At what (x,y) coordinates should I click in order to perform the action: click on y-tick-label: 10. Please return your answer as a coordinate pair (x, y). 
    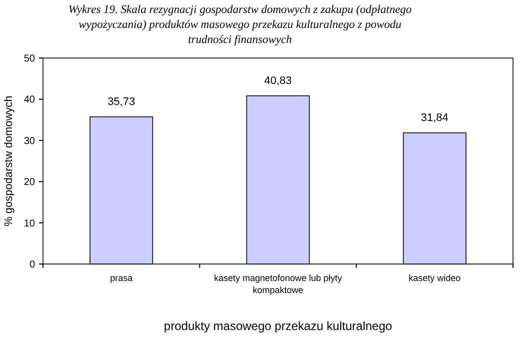
    Looking at the image, I should click on (30, 224).